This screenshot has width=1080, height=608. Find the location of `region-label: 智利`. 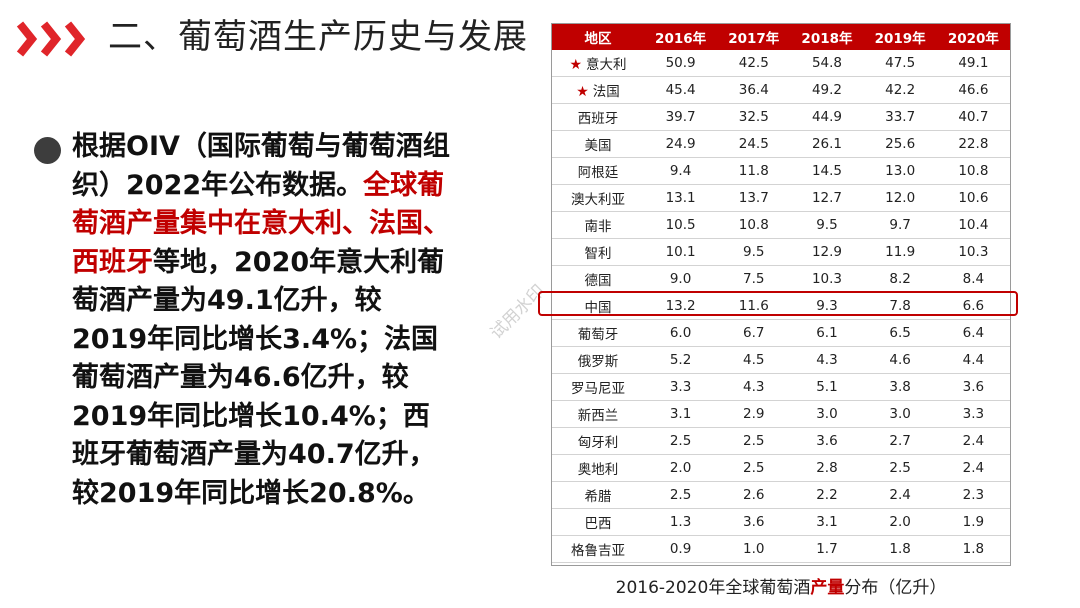

region-label: 智利 is located at coordinates (598, 254).